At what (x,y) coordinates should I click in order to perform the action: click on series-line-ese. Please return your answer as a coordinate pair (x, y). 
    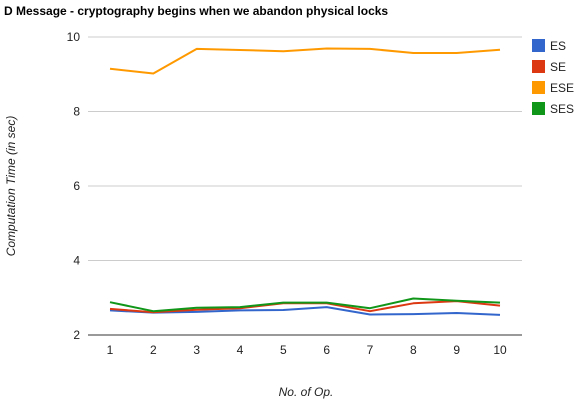
    Looking at the image, I should click on (305, 61).